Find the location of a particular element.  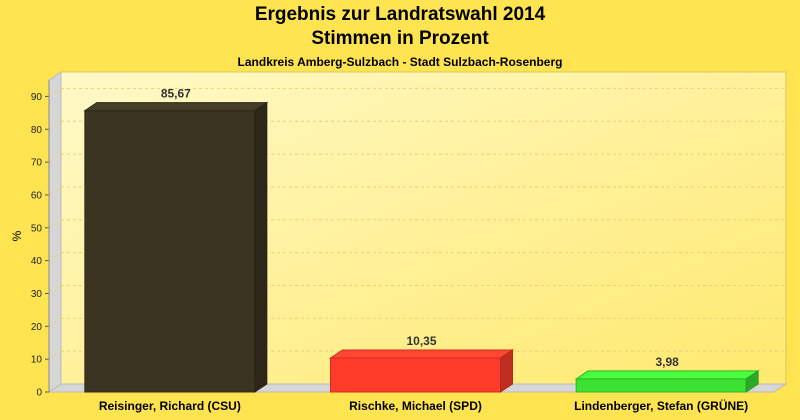

y-tick-label: 80 is located at coordinates (37, 130).